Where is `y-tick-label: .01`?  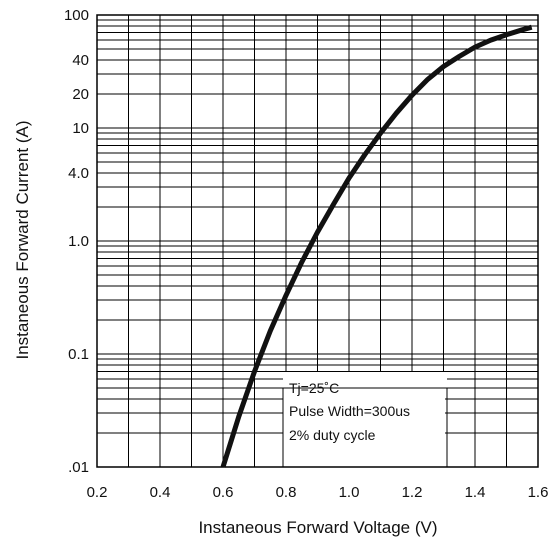 y-tick-label: .01 is located at coordinates (78, 467).